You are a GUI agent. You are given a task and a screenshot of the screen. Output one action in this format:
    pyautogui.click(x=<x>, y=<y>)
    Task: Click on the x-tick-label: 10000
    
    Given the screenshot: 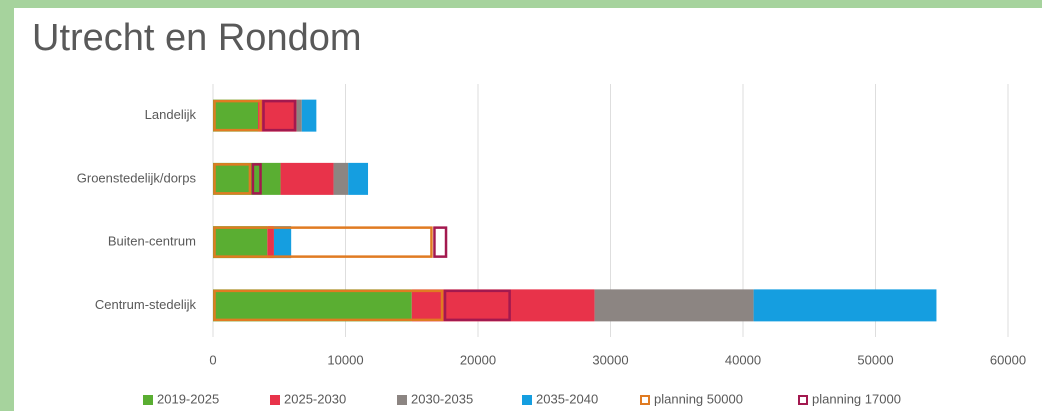 What is the action you would take?
    pyautogui.click(x=345, y=359)
    